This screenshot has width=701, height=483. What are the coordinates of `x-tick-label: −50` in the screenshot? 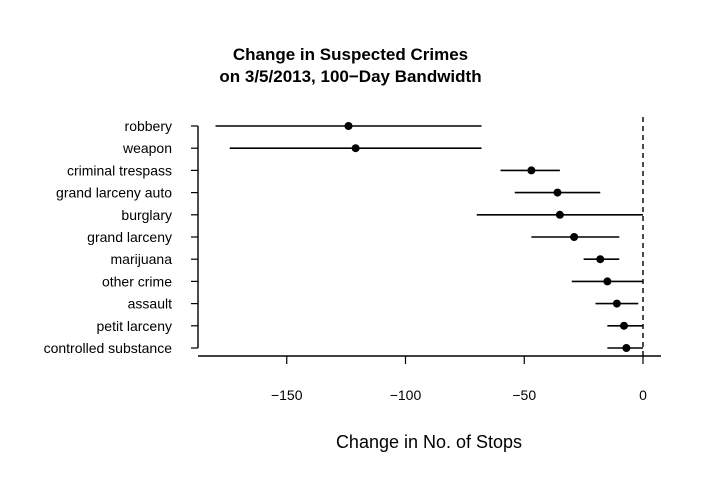 It's located at (524, 395).